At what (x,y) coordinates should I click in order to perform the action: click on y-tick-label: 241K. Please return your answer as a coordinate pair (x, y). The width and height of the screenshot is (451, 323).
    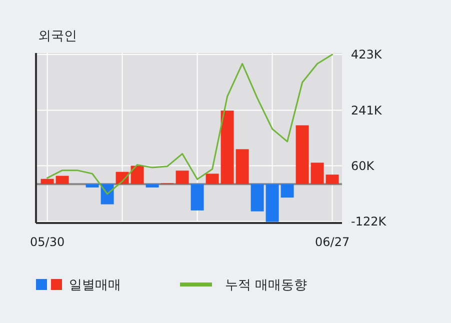
    Looking at the image, I should click on (367, 110).